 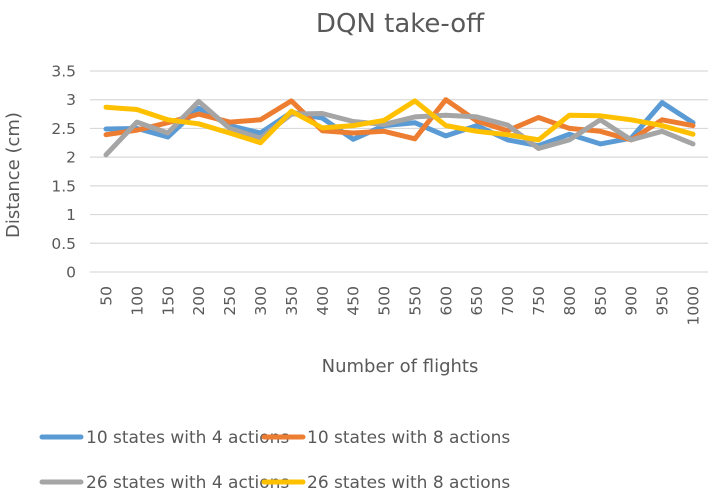 What do you see at coordinates (446, 301) in the screenshot?
I see `x-tick-label: 600` at bounding box center [446, 301].